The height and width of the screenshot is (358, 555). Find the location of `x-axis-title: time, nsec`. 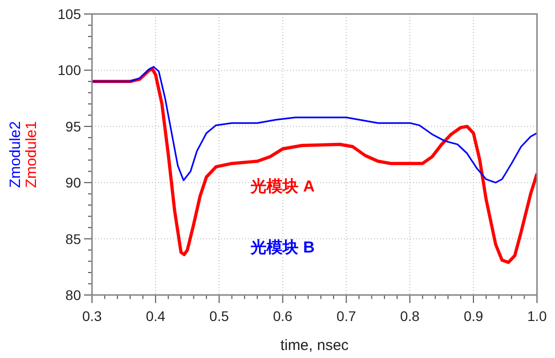

x-axis-title: time, nsec is located at coordinates (315, 345).